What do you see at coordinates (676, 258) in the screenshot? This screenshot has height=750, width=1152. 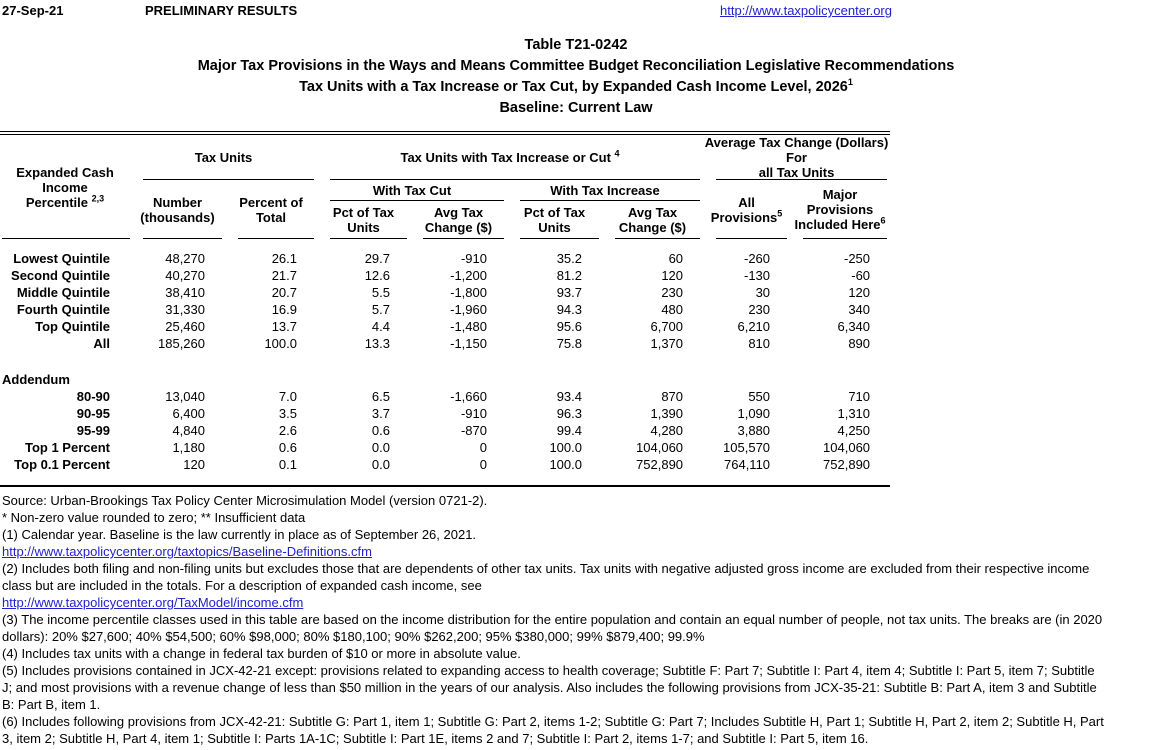 I see `data-cell: 60` at bounding box center [676, 258].